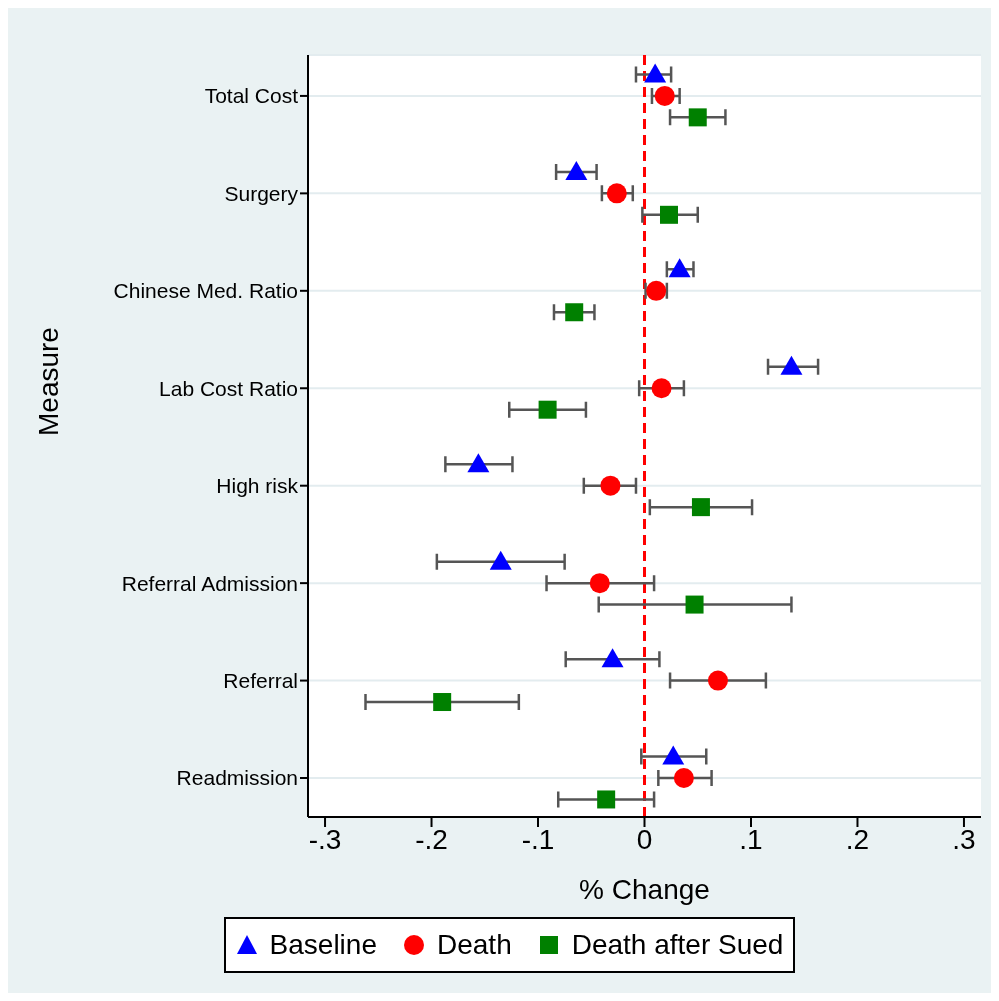  What do you see at coordinates (964, 839) in the screenshot?
I see `x-tick-label: .3` at bounding box center [964, 839].